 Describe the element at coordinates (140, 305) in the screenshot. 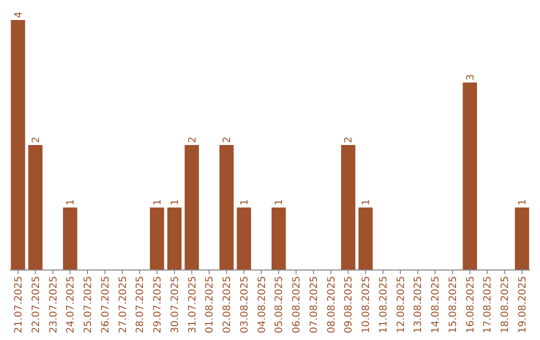

I see `x-tick-label: 28.07.2025` at that location.